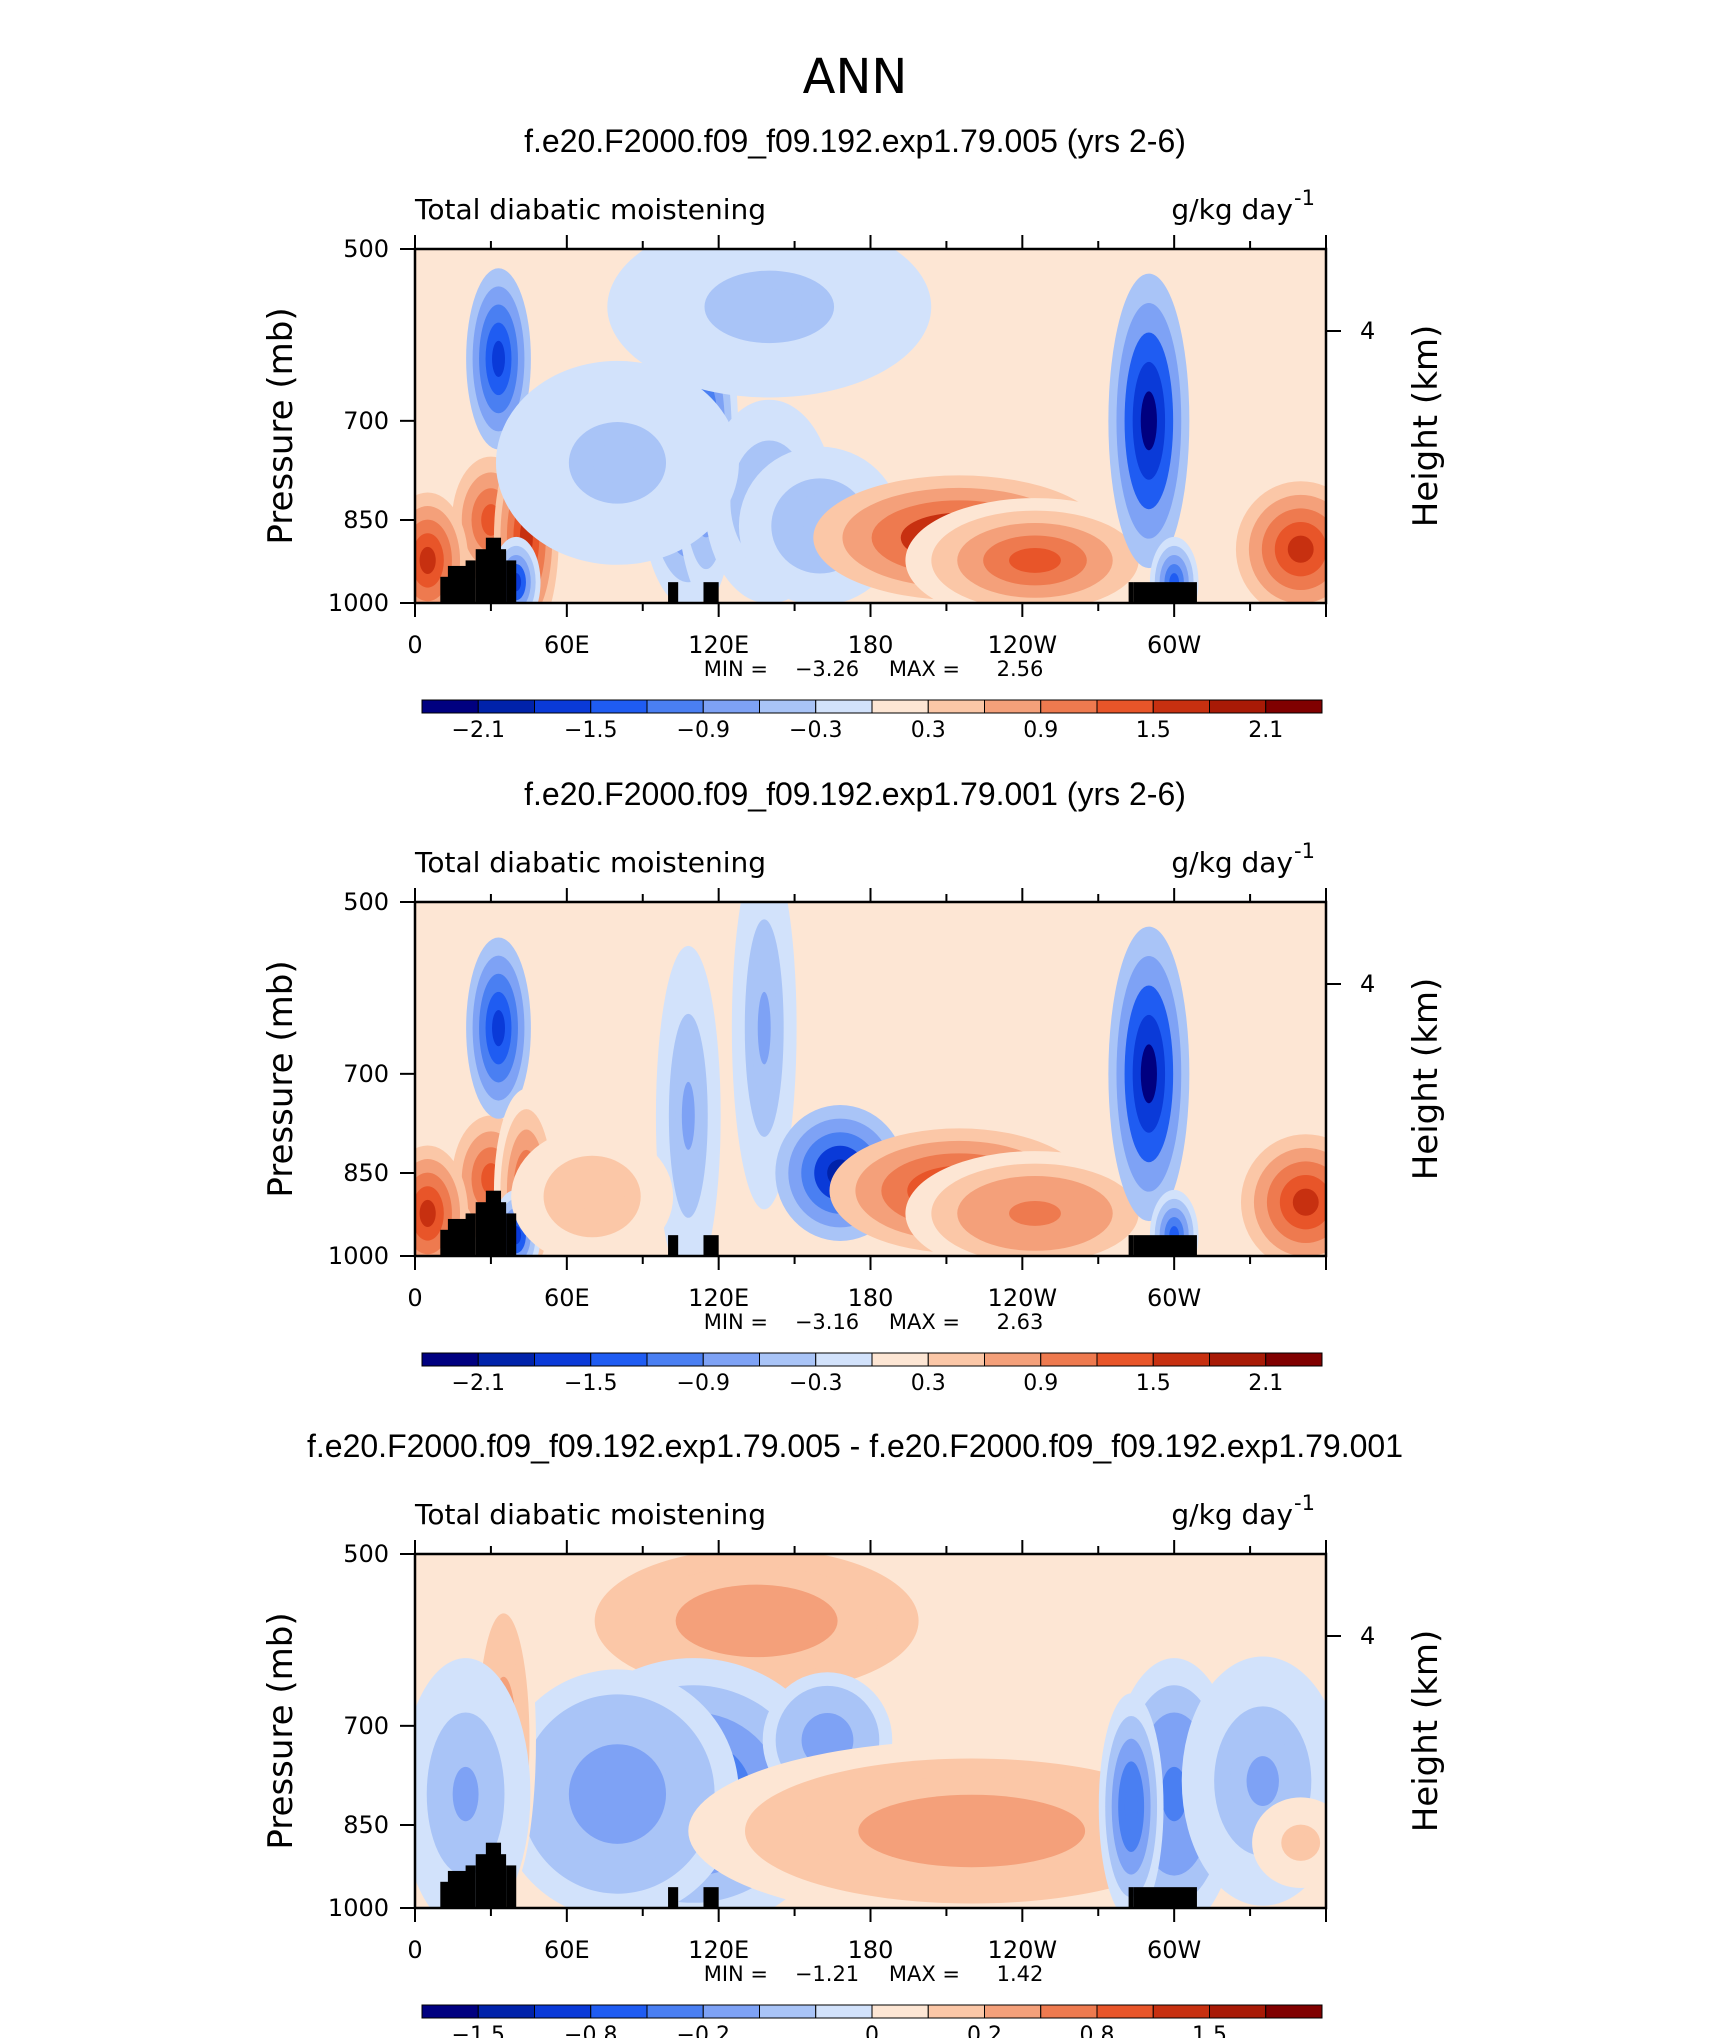 The height and width of the screenshot is (2038, 1710). I want to click on colorbar-label: 1.5, so click(1153, 1383).